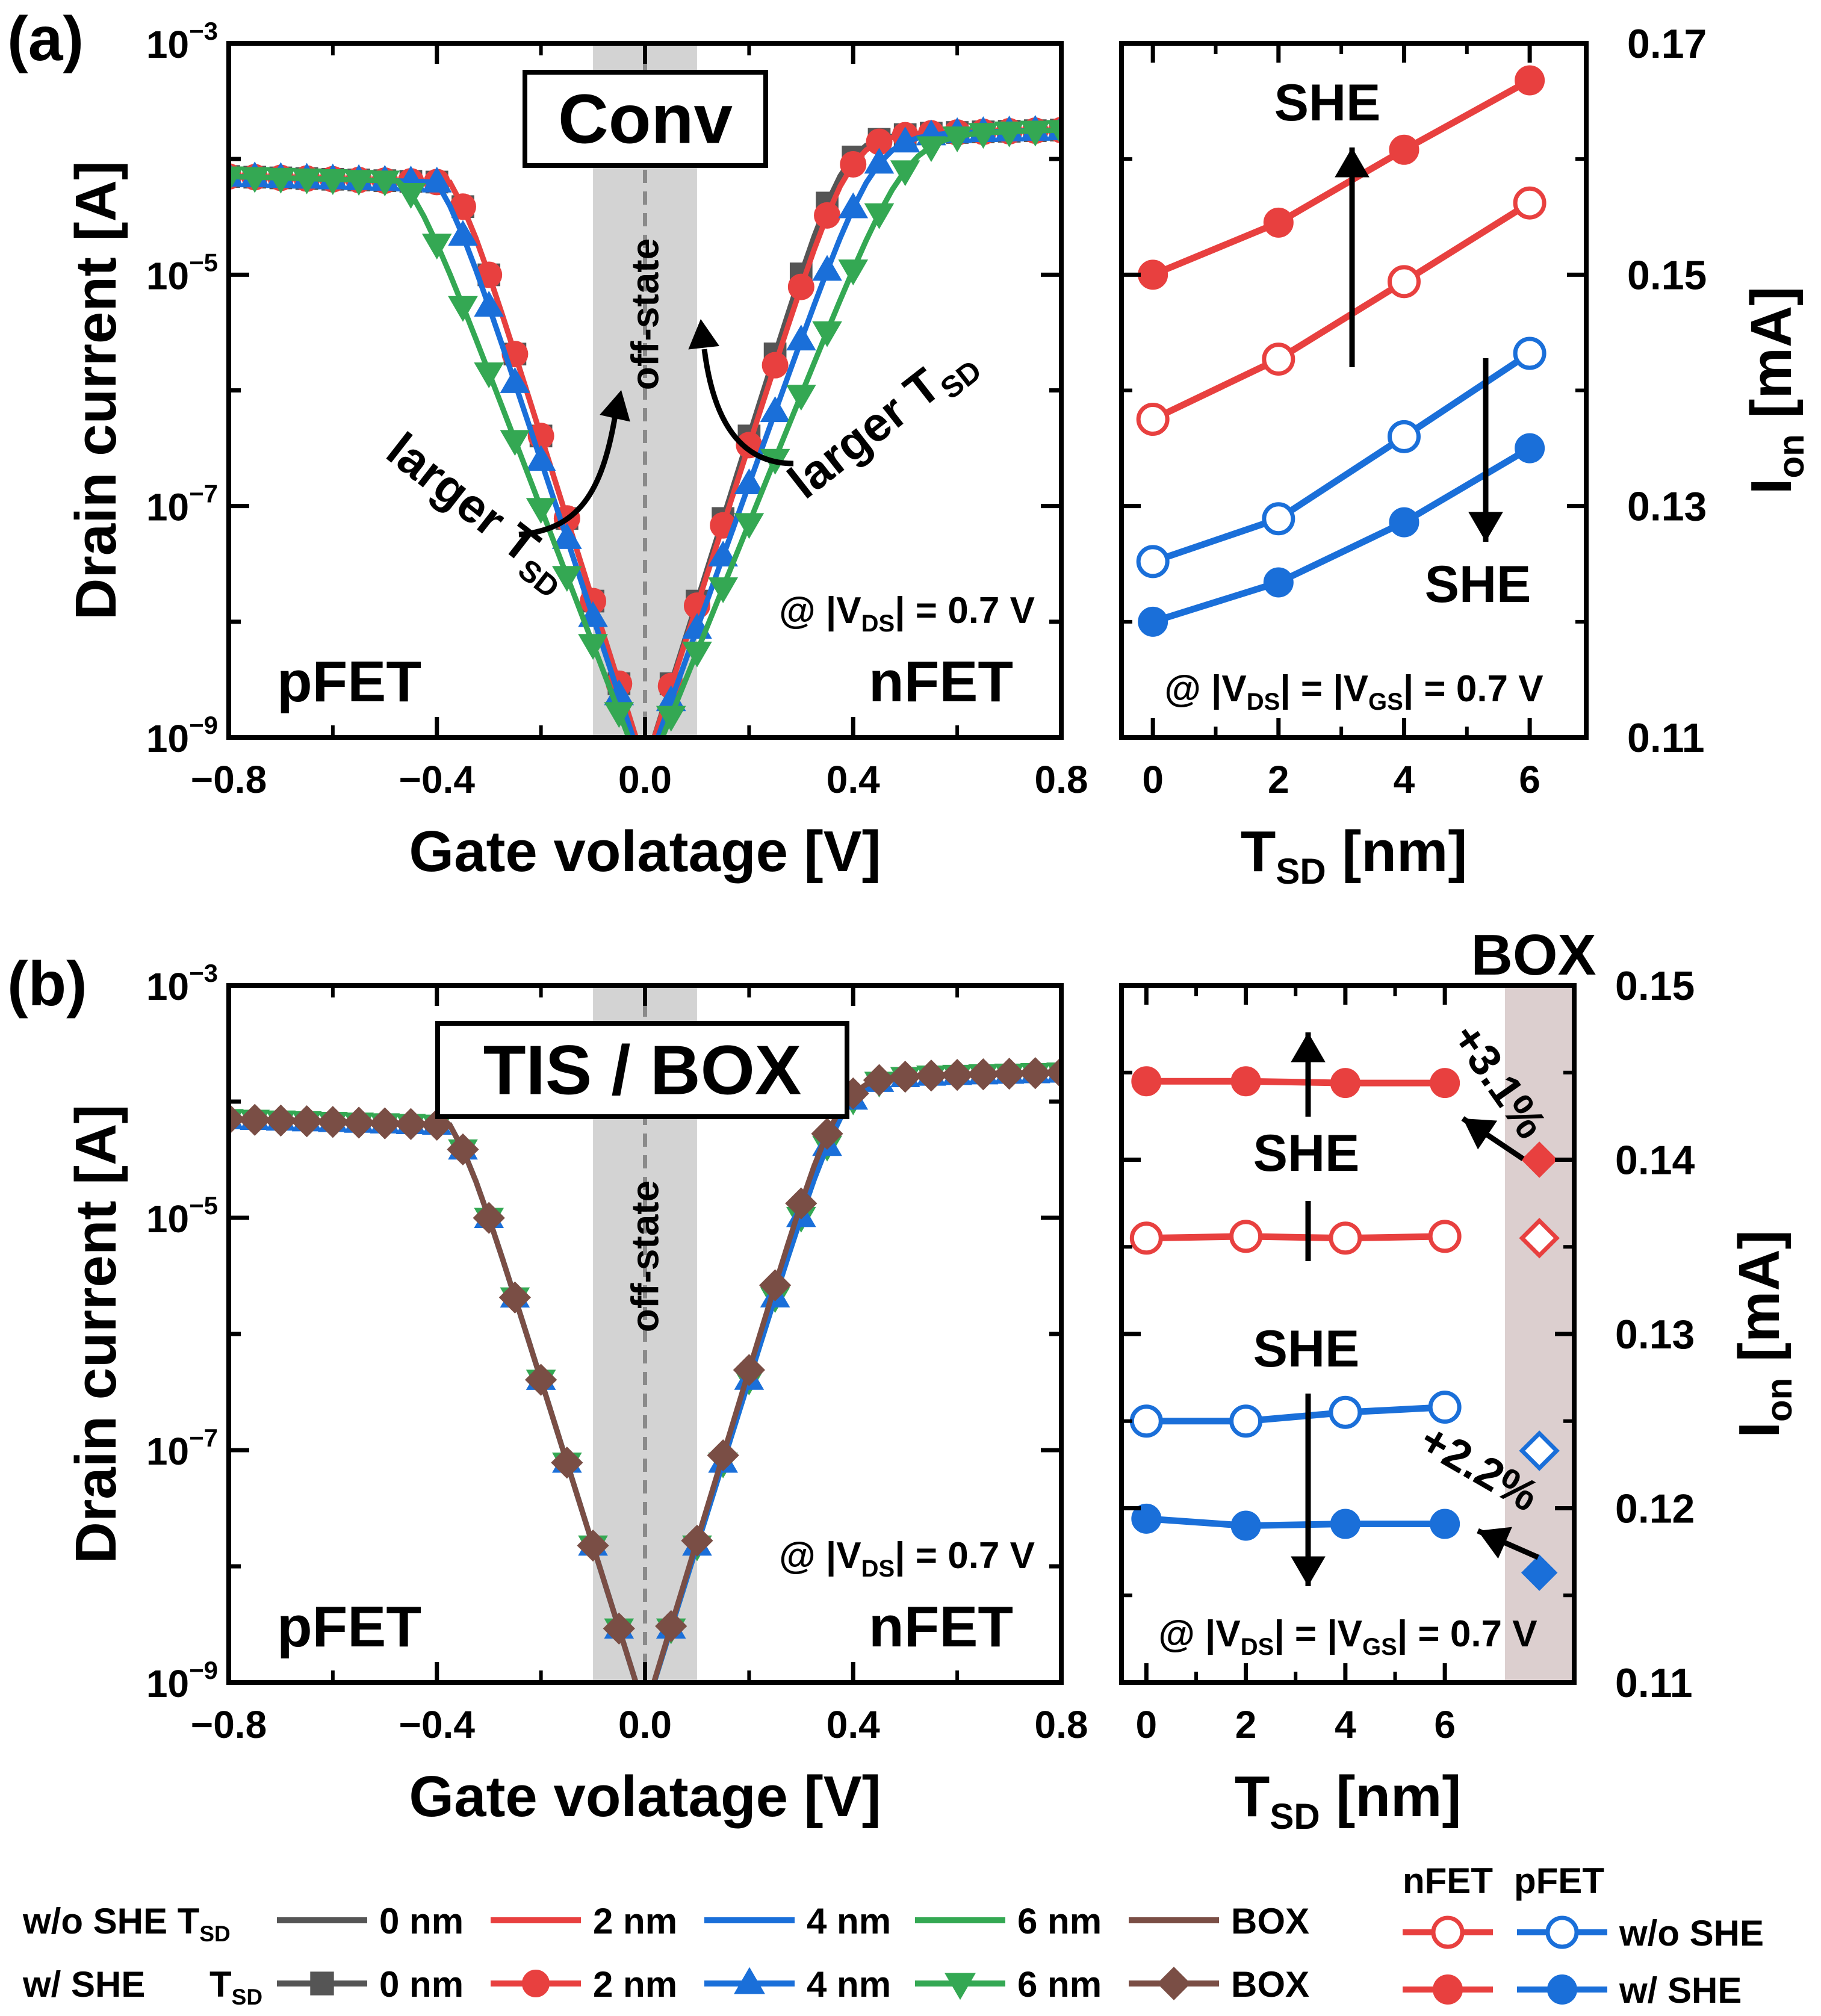 Image resolution: width=1821 pixels, height=2016 pixels. What do you see at coordinates (1540, 1159) in the screenshot?
I see `box-data-point` at bounding box center [1540, 1159].